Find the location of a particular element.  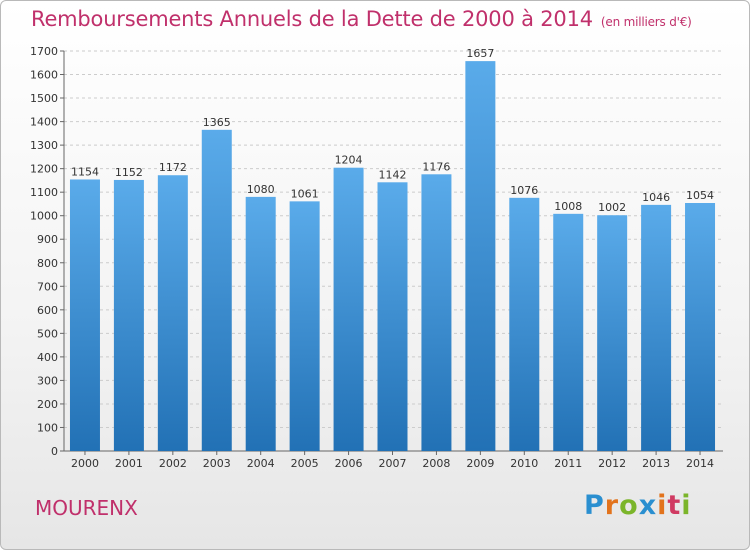

bar-value-label: 1054 is located at coordinates (700, 195).